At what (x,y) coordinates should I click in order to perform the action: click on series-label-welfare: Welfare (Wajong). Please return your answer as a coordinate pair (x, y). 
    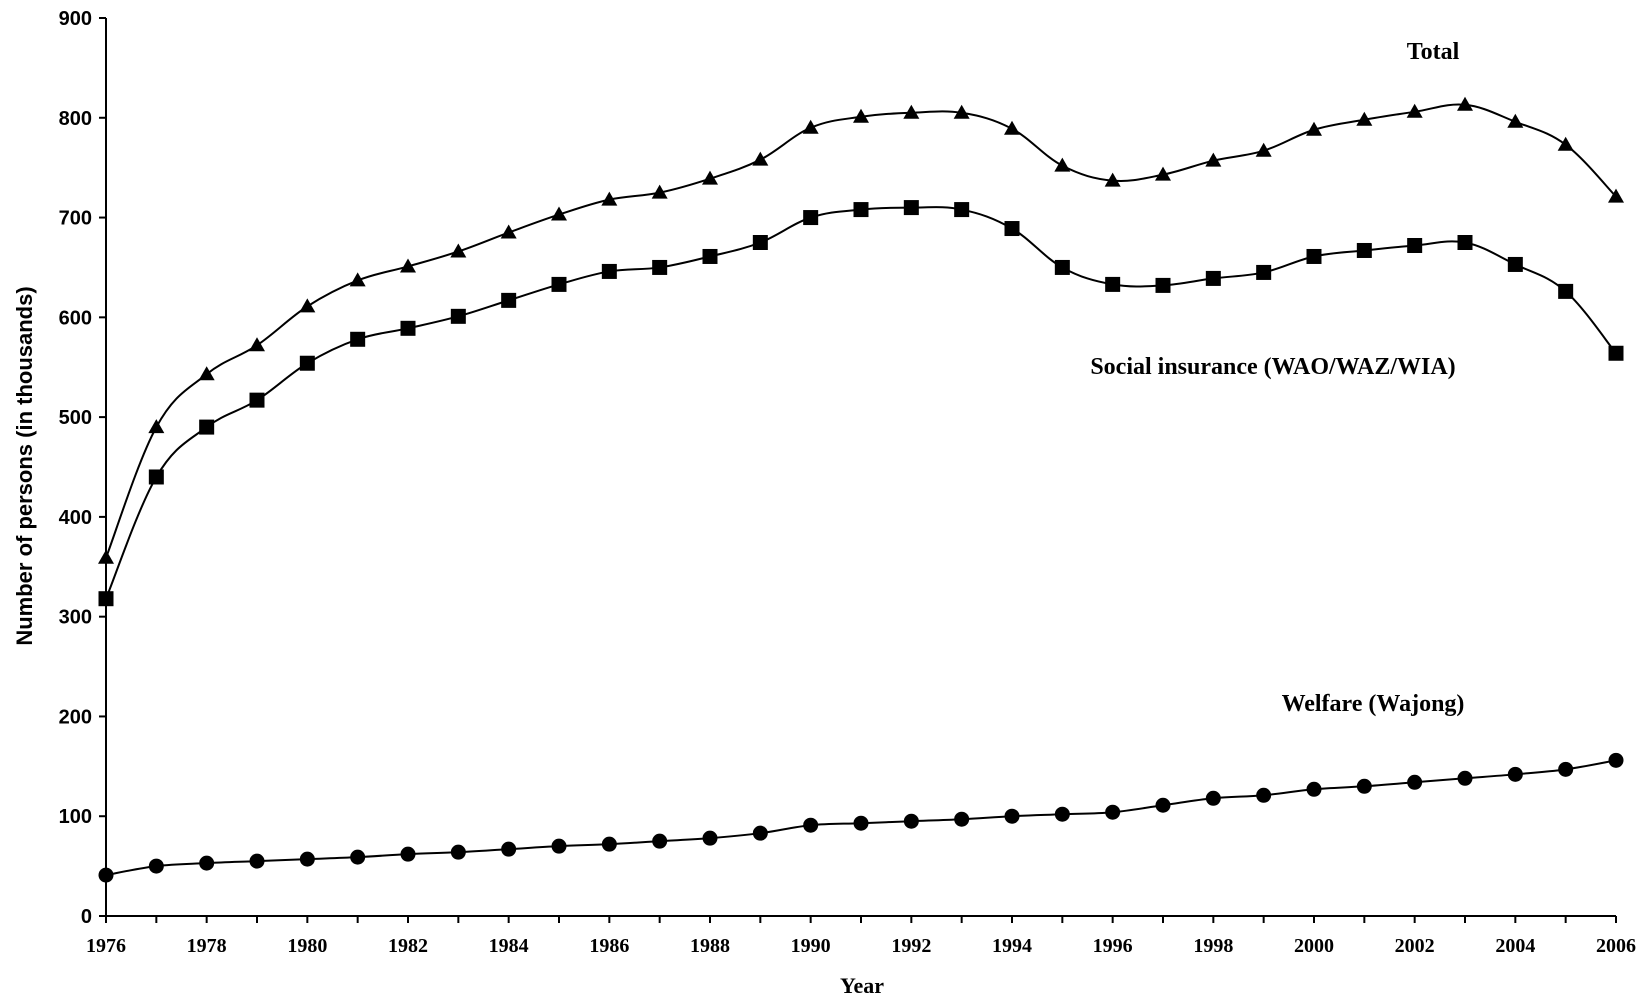
    Looking at the image, I should click on (1373, 704).